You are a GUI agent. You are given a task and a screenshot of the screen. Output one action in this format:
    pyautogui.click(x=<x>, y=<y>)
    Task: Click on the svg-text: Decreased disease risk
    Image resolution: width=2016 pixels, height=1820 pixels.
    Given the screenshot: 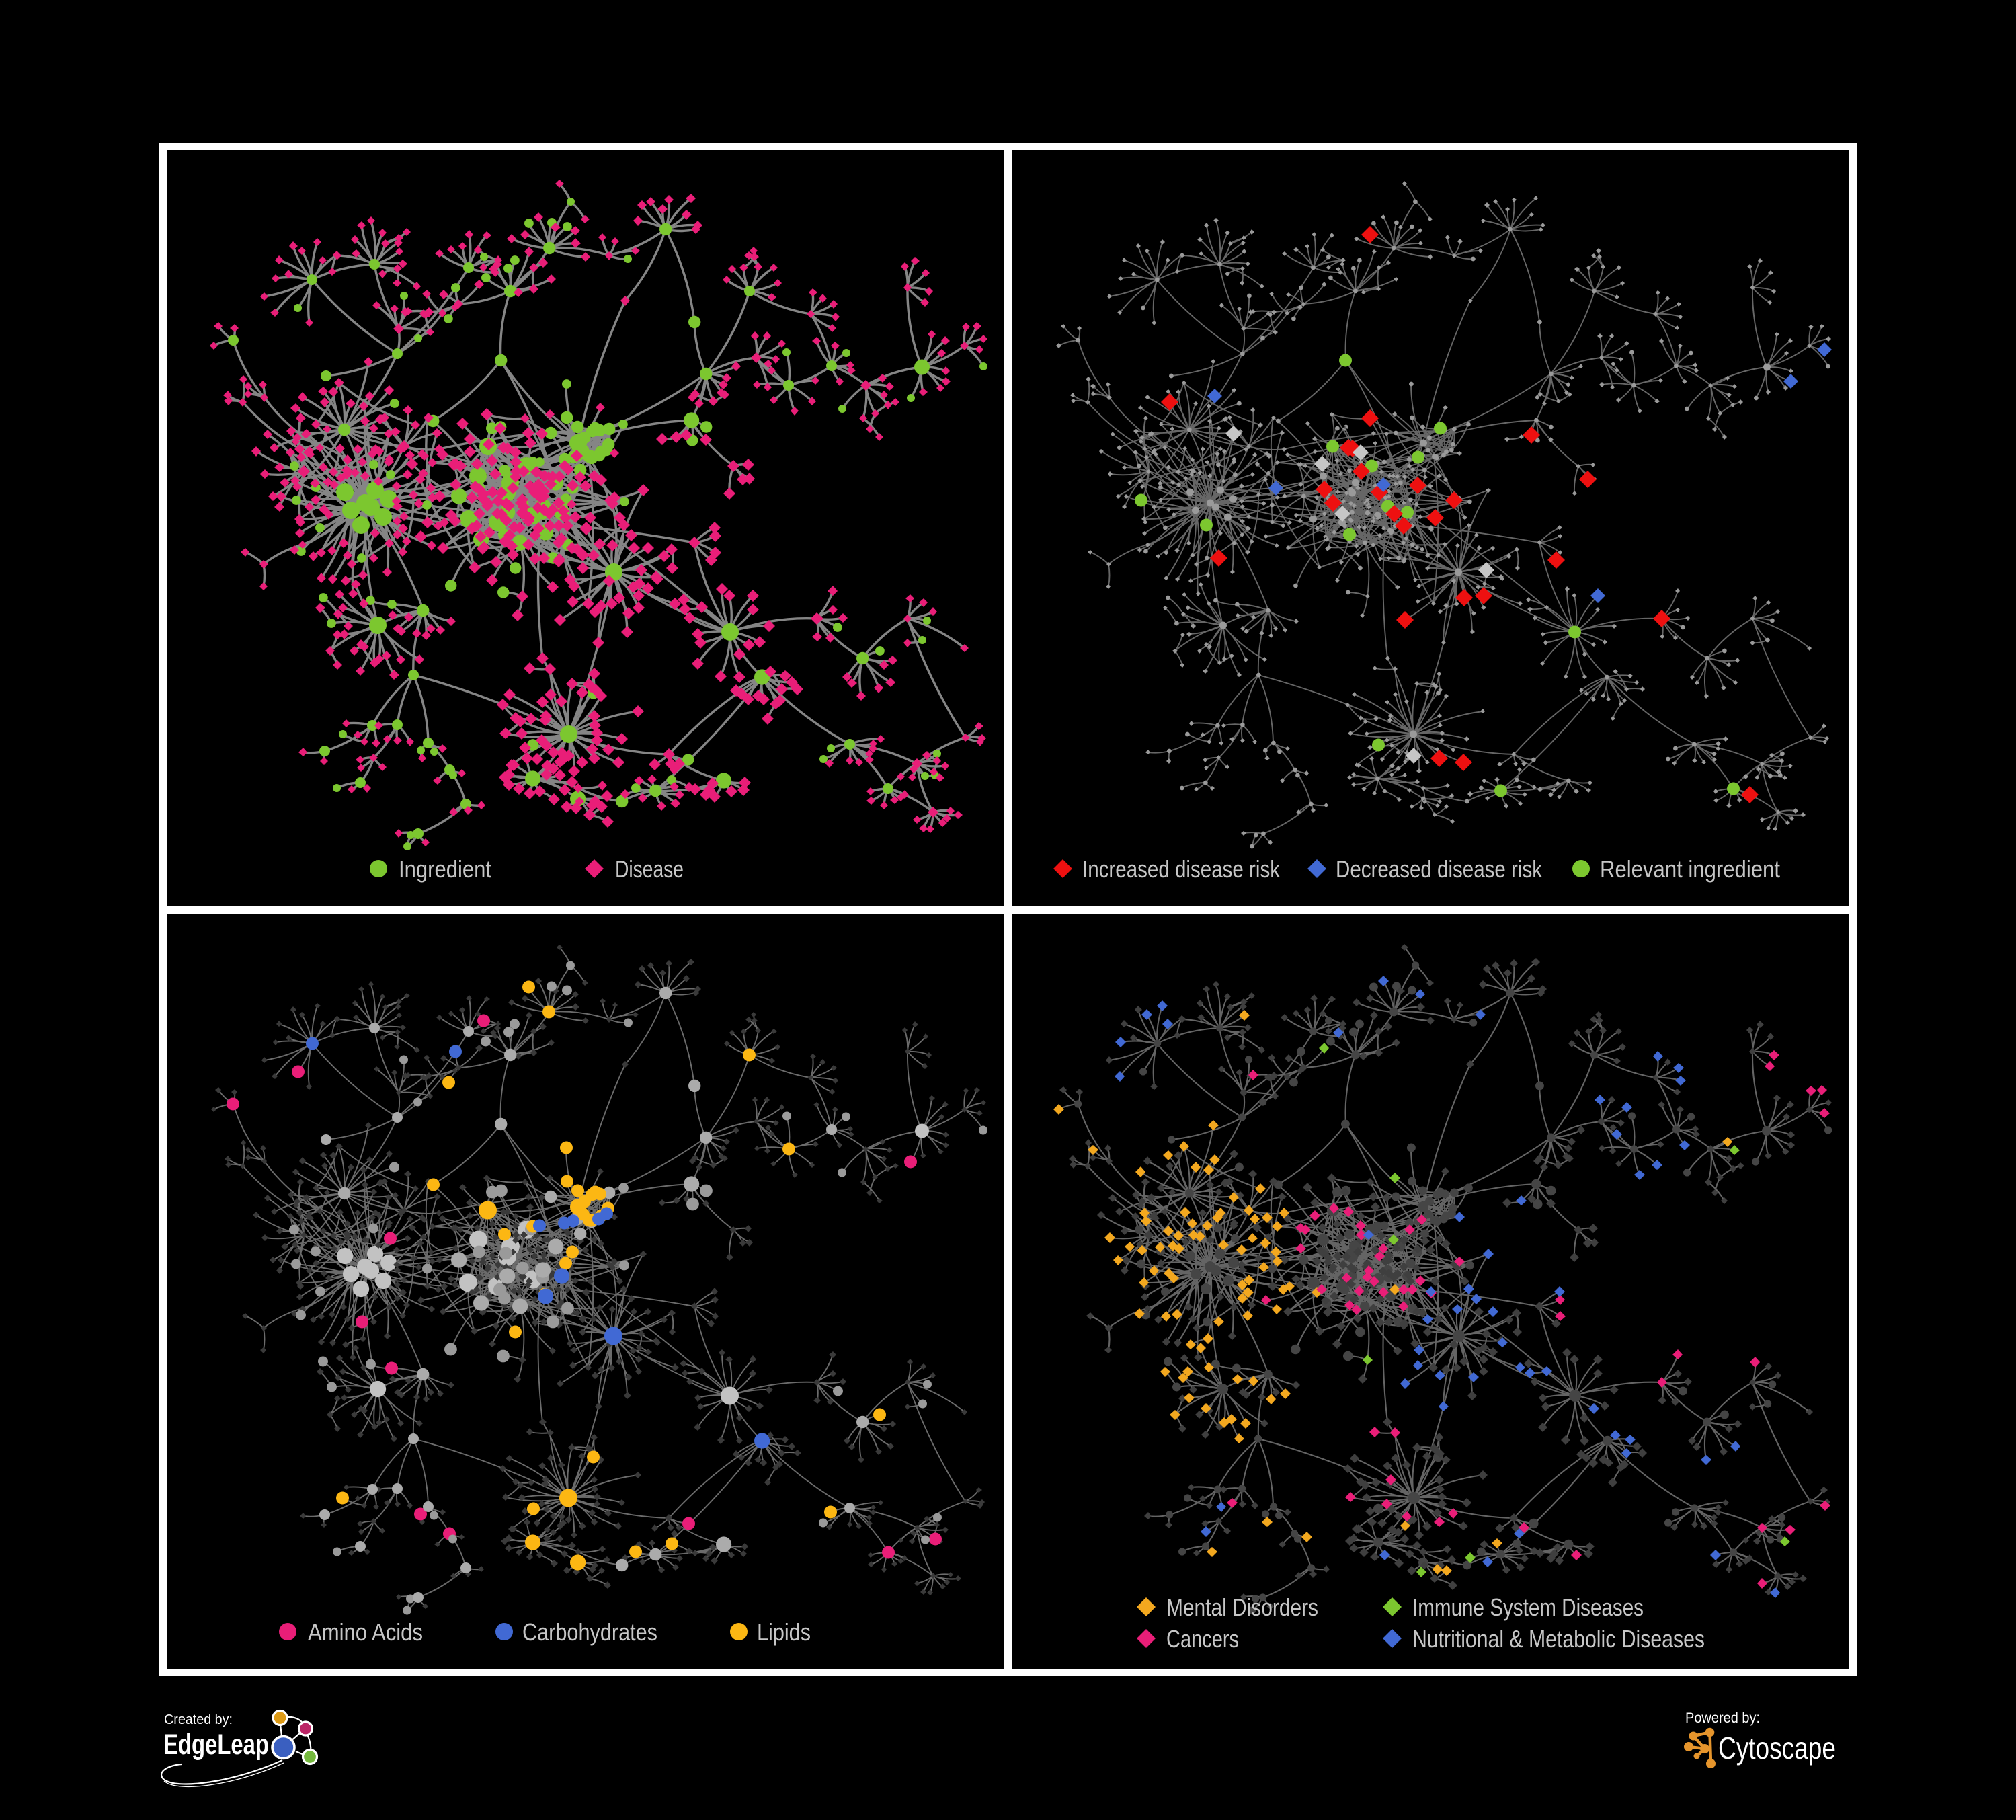 What is the action you would take?
    pyautogui.click(x=1439, y=869)
    